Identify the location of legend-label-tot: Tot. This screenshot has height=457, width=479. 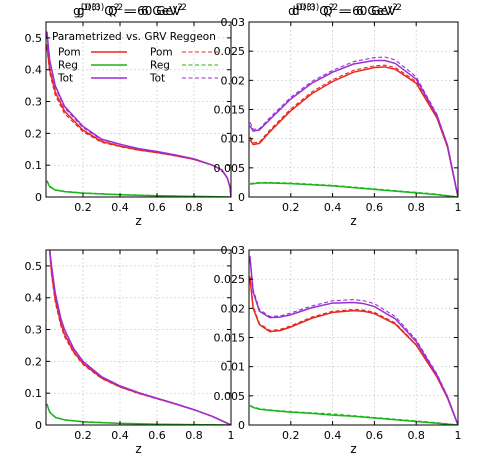
(65, 79).